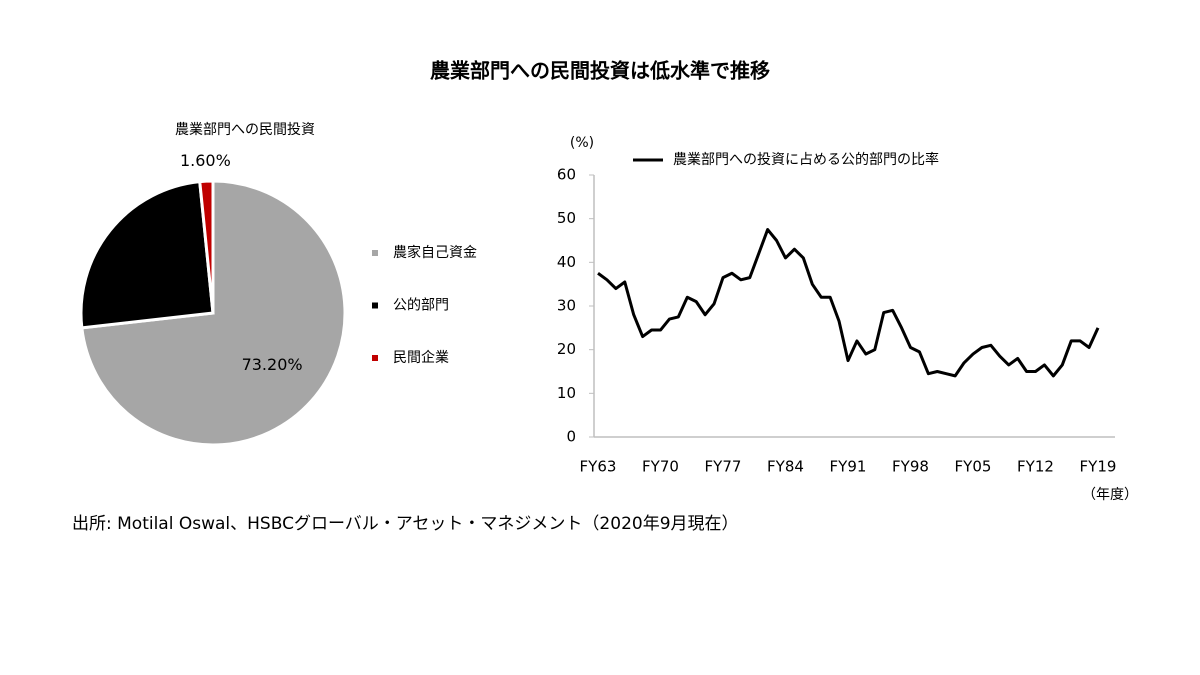  What do you see at coordinates (600, 71) in the screenshot?
I see `page-title: 農業部門への民間投資は低水準で推移` at bounding box center [600, 71].